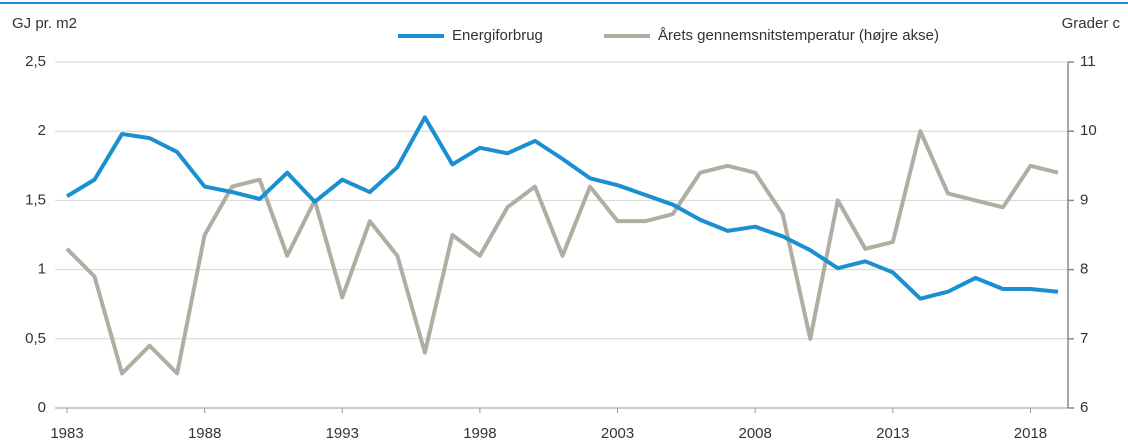 The width and height of the screenshot is (1128, 448). Describe the element at coordinates (1088, 61) in the screenshot. I see `y2-tick-label: 11` at that location.